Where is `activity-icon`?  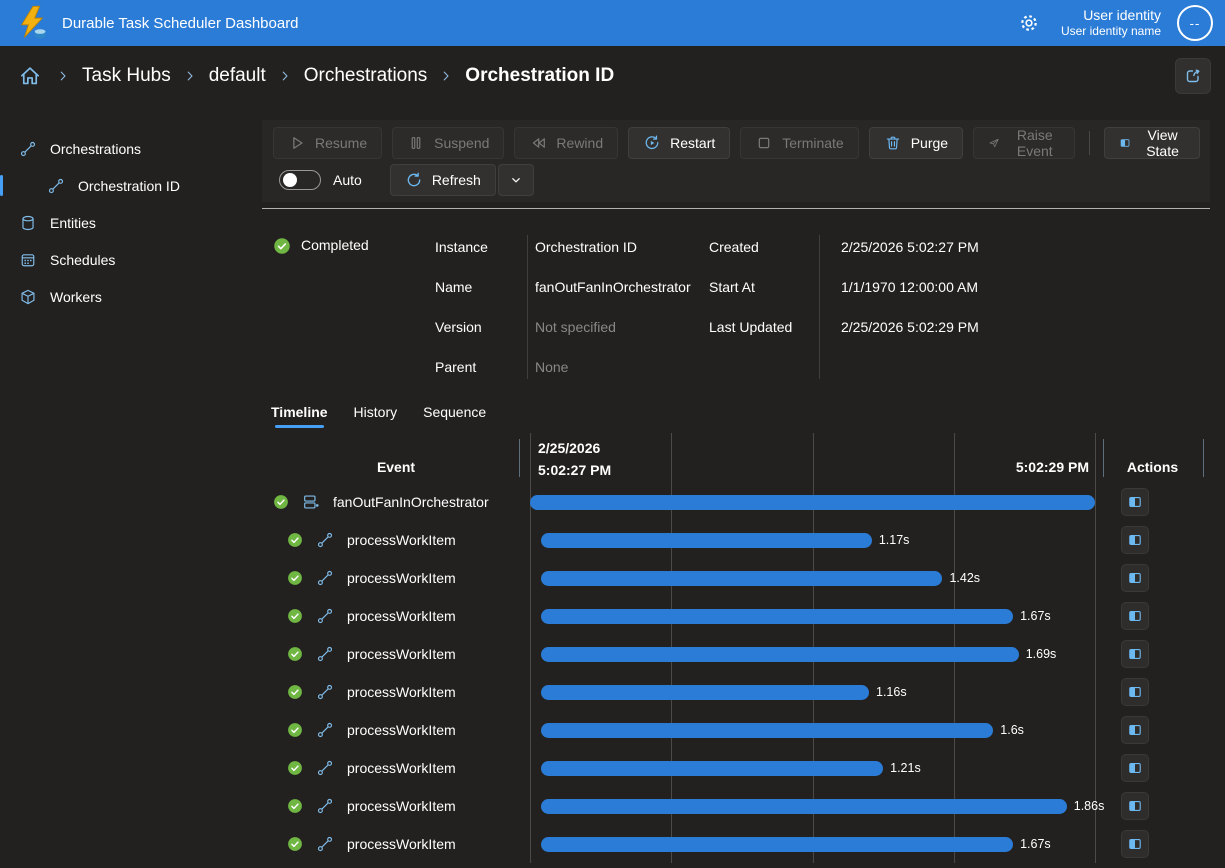
activity-icon is located at coordinates (325, 806).